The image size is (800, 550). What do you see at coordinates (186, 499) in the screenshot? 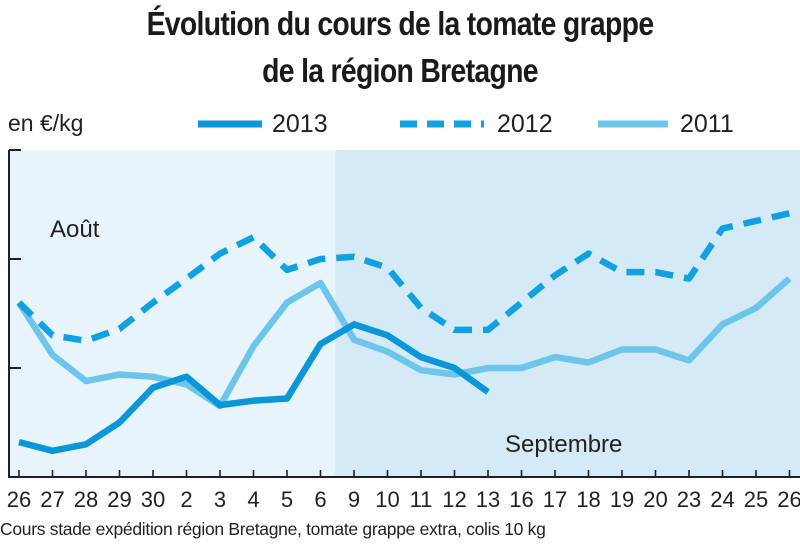
I see `x-tick-label: 2` at bounding box center [186, 499].